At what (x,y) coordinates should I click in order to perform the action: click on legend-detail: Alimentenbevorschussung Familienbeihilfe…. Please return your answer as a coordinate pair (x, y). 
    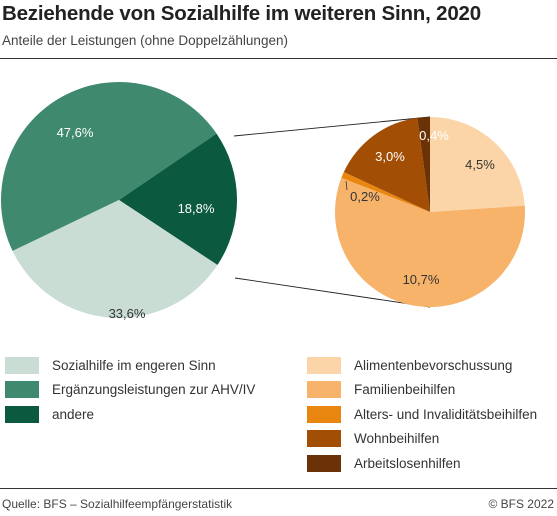
    Looking at the image, I should click on (422, 414).